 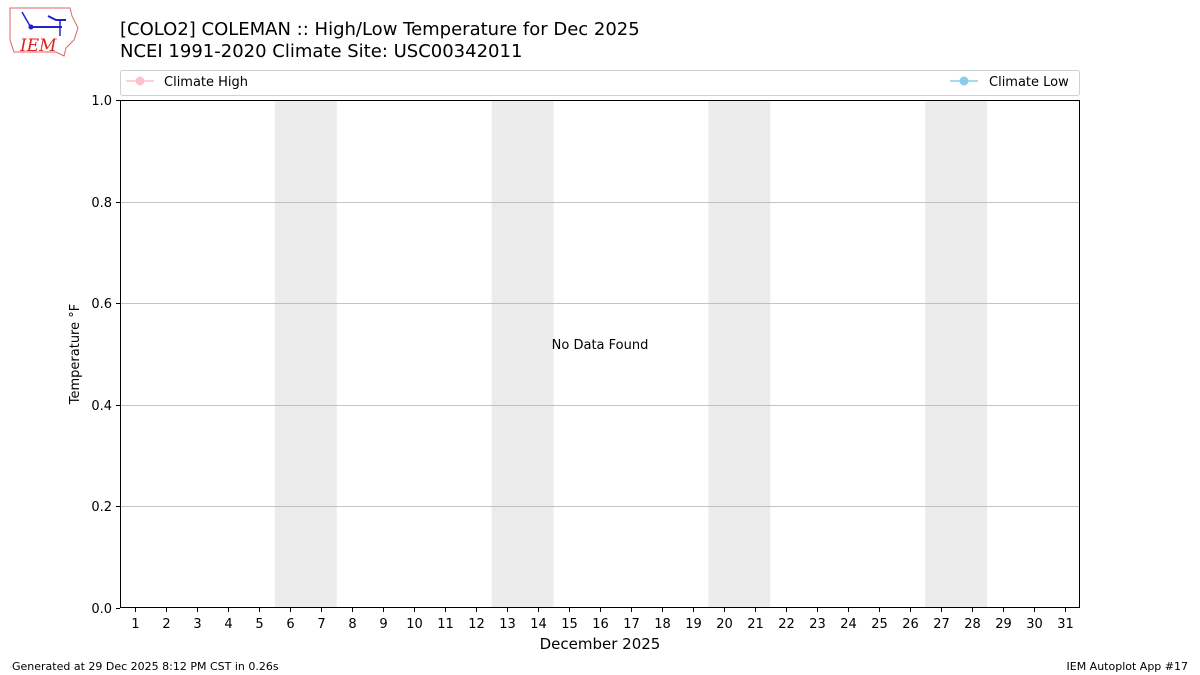 What do you see at coordinates (569, 624) in the screenshot?
I see `x-tick-label: 15` at bounding box center [569, 624].